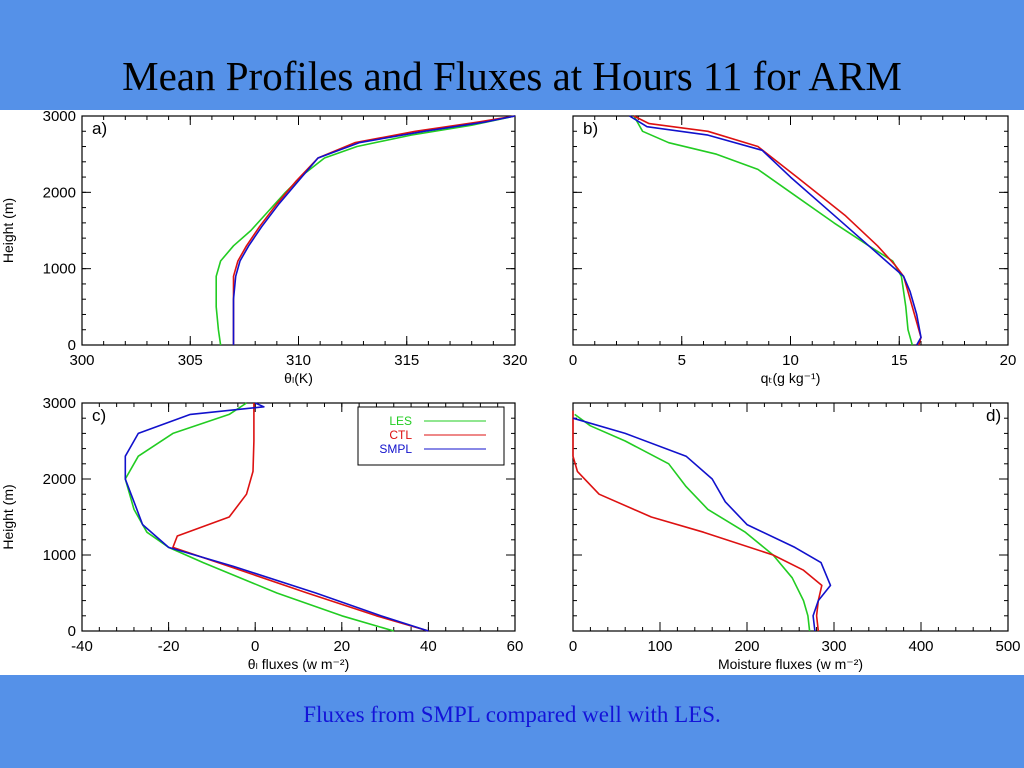 The width and height of the screenshot is (1024, 768). I want to click on slide-caption: Fluxes from SMPL compared well with LES., so click(512, 714).